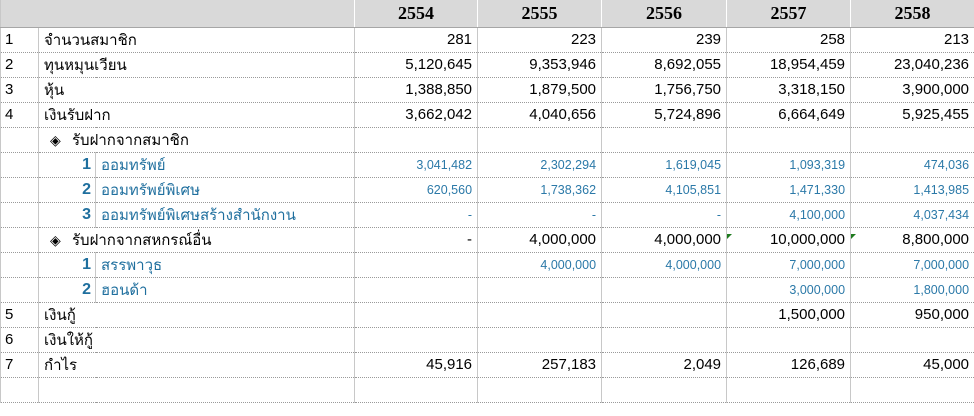  Describe the element at coordinates (178, 14) in the screenshot. I see `header-corner-cell` at that location.